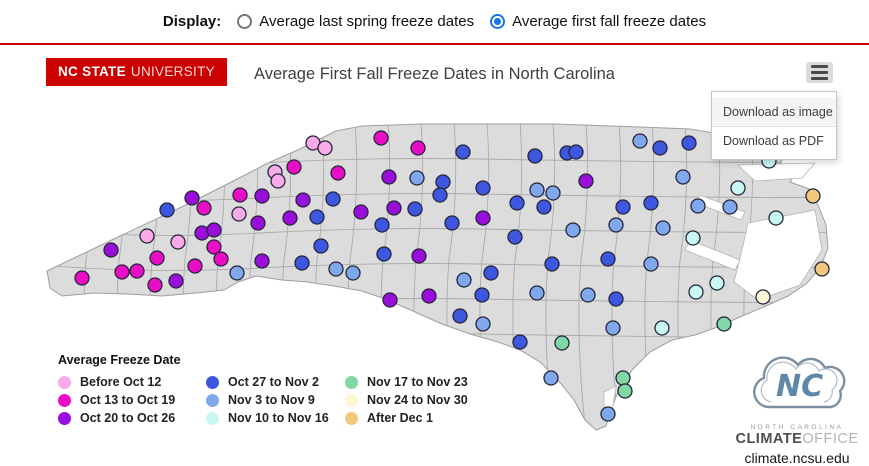 The width and height of the screenshot is (869, 466). What do you see at coordinates (498, 21) in the screenshot?
I see `radio-icon-fall` at bounding box center [498, 21].